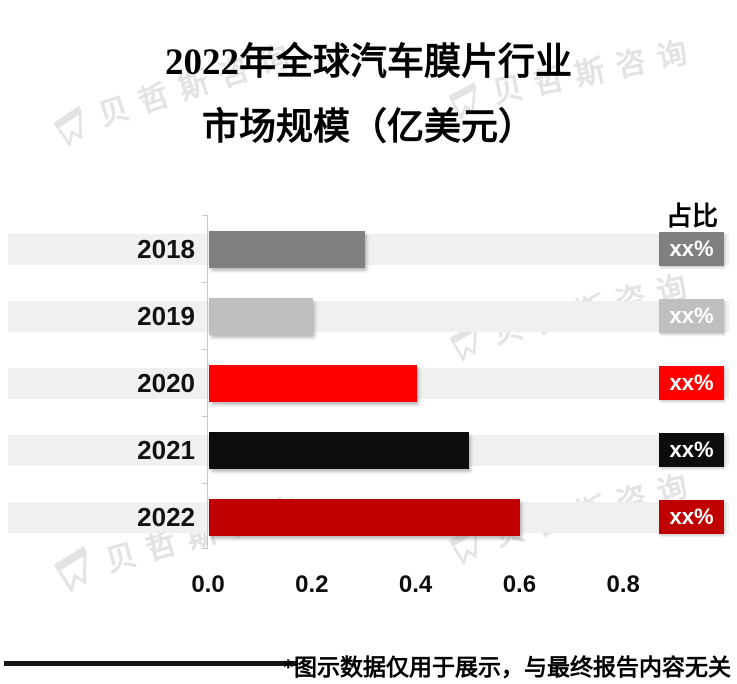 This screenshot has width=737, height=684. Describe the element at coordinates (339, 450) in the screenshot. I see `bar-2021` at that location.